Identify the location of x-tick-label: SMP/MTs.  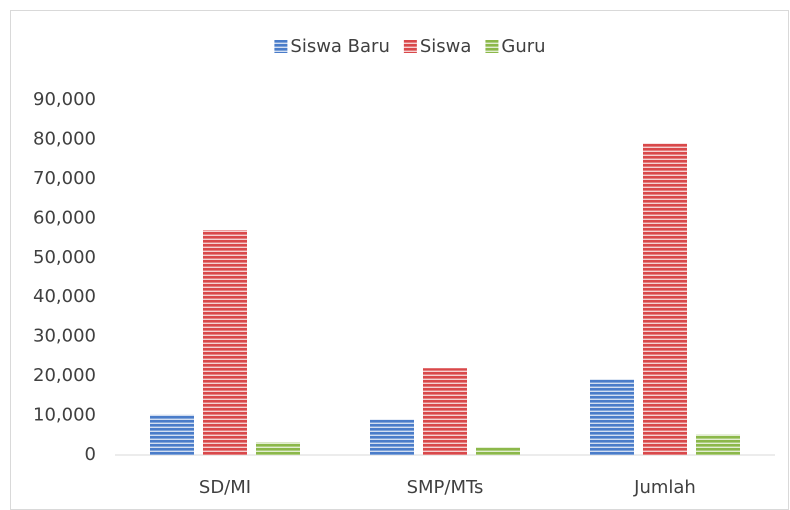
(445, 487).